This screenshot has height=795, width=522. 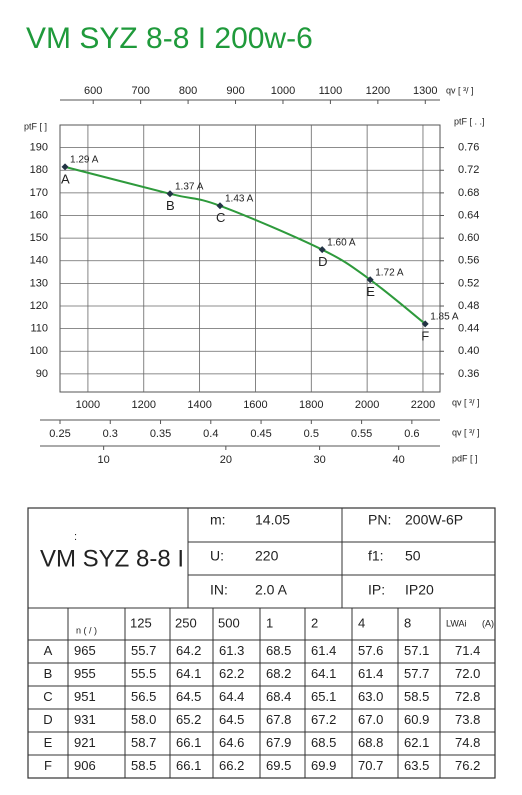 What do you see at coordinates (407, 622) in the screenshot?
I see `table-header: 8` at bounding box center [407, 622].